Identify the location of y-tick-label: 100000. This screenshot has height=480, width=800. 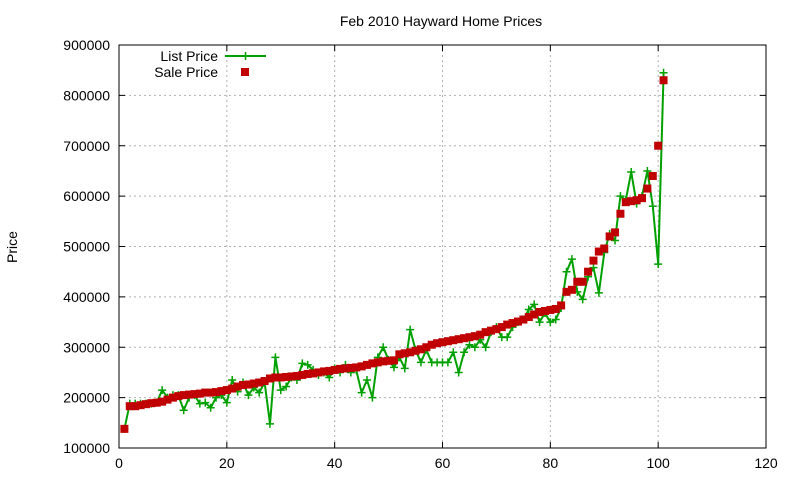
(86, 448).